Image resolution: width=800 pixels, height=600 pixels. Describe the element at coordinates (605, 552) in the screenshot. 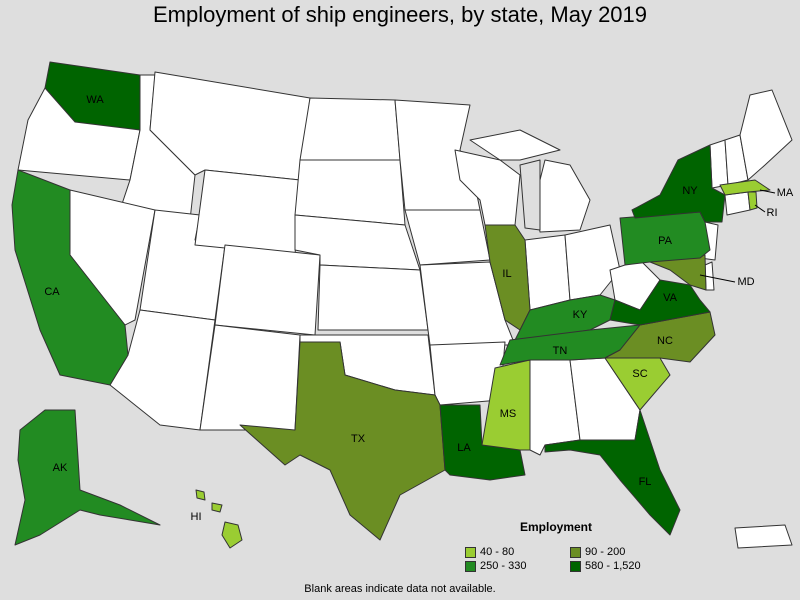

I see `legend-label: 90 - 200` at that location.